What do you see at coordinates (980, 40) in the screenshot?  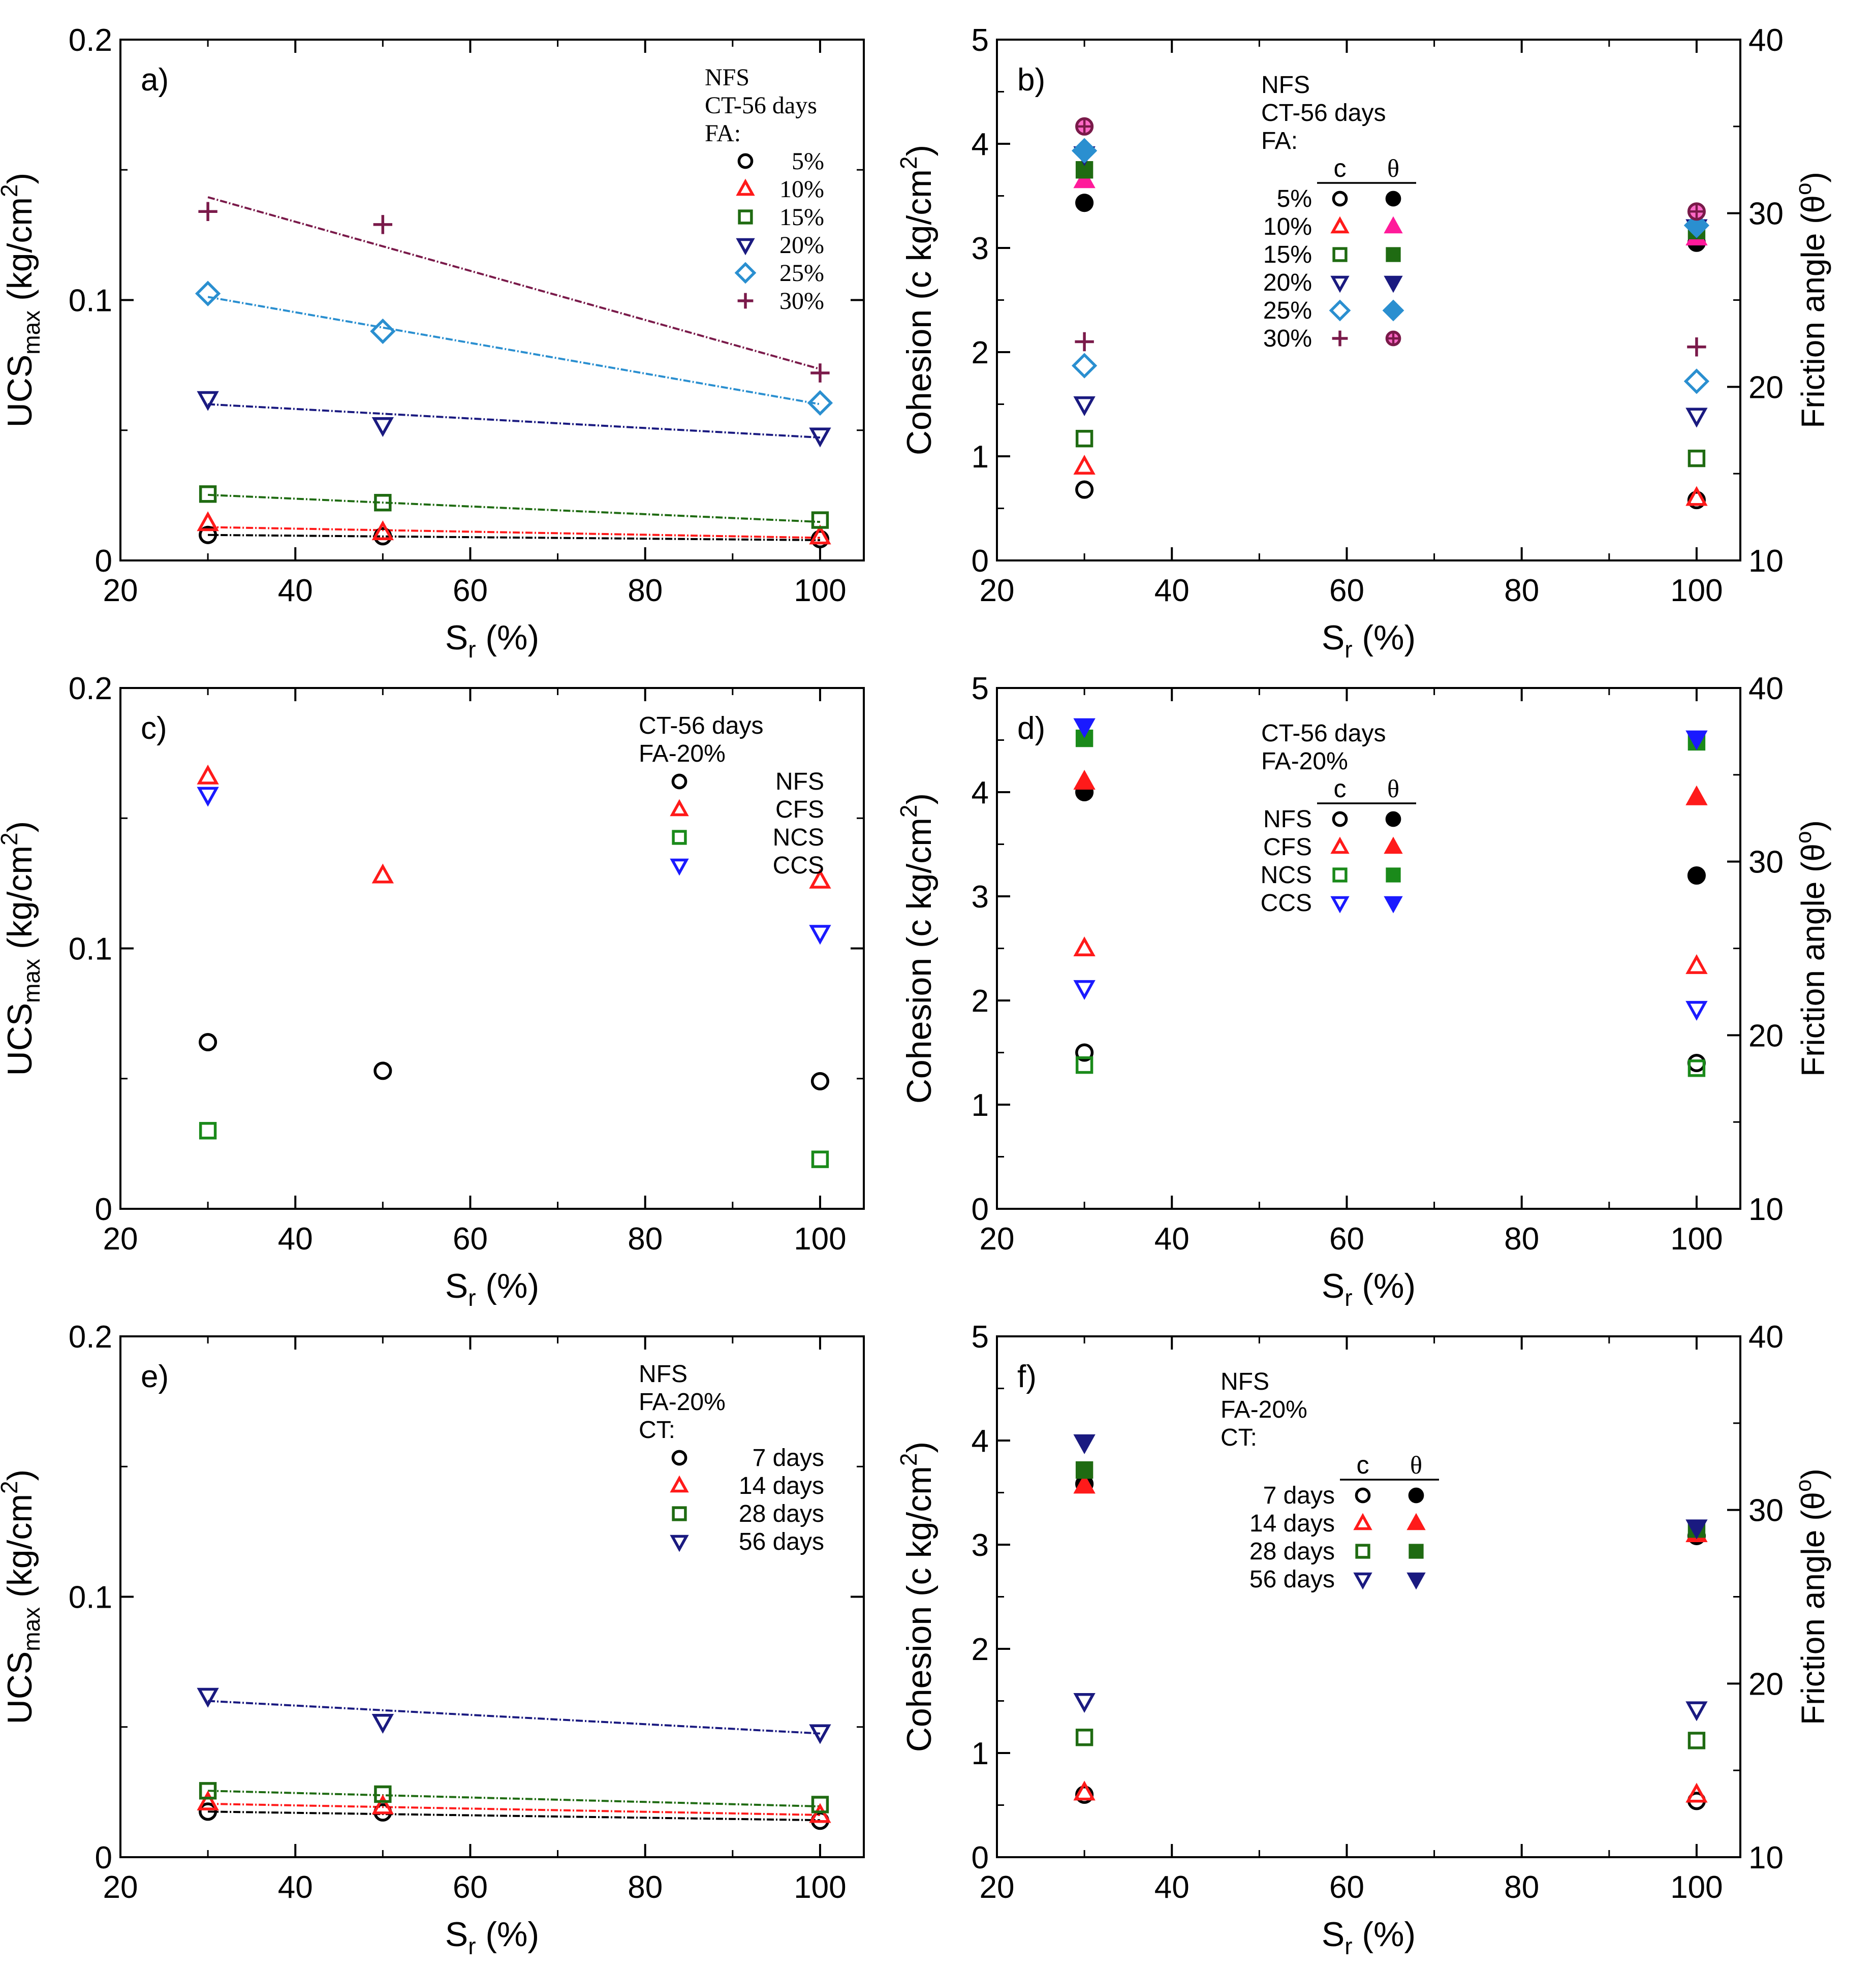 I see `y-tick-label: 5` at bounding box center [980, 40].